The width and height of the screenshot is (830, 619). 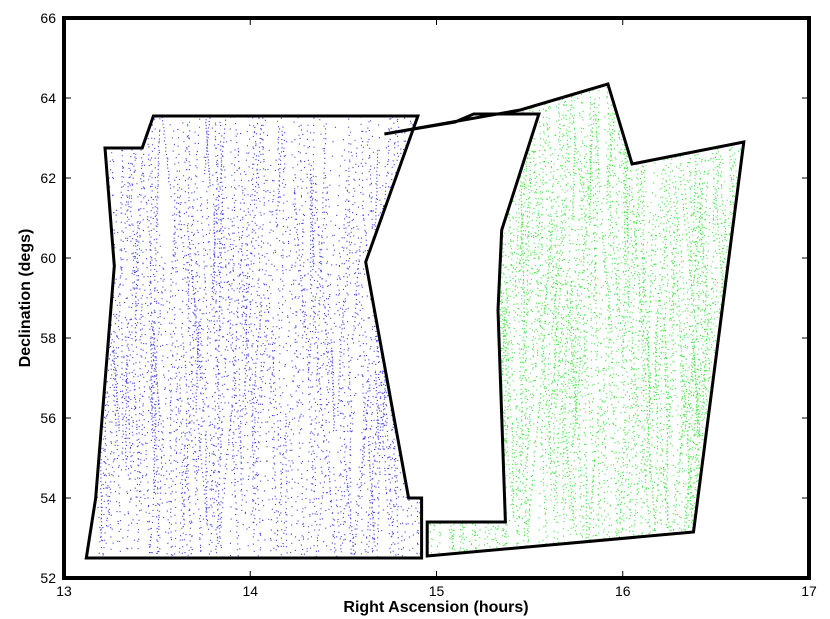 What do you see at coordinates (48, 578) in the screenshot?
I see `y-tick-label: 52` at bounding box center [48, 578].